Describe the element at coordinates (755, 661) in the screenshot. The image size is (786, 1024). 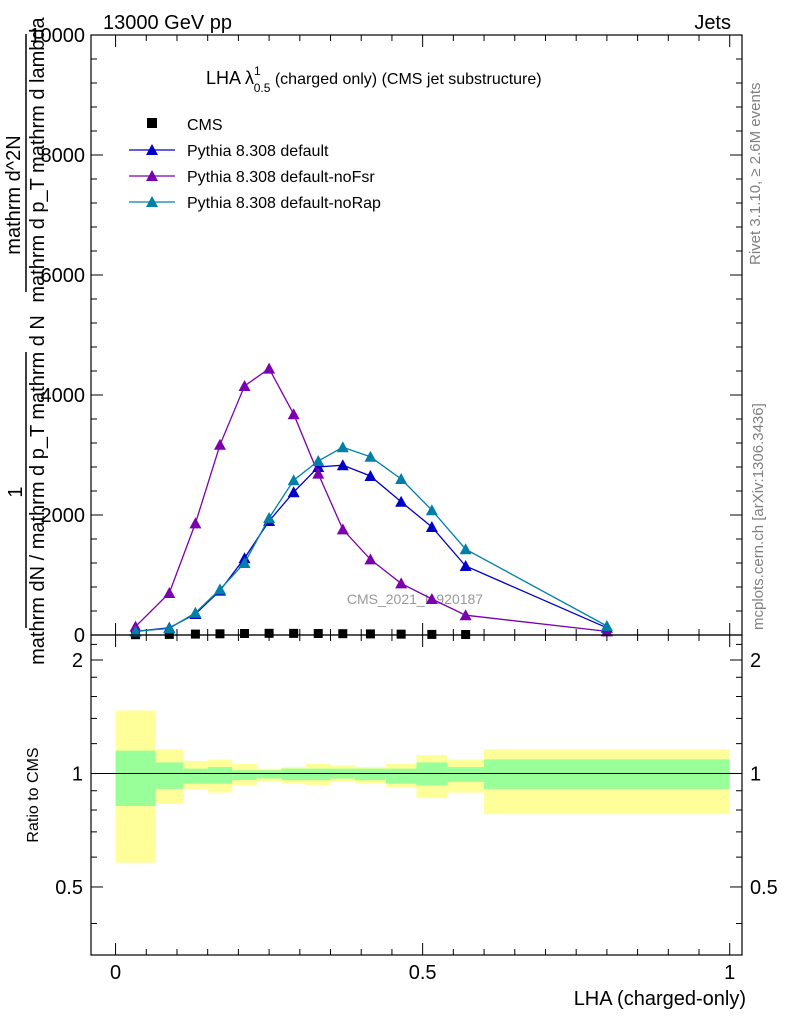
I see `ratio-ytick-label-right: 2` at that location.